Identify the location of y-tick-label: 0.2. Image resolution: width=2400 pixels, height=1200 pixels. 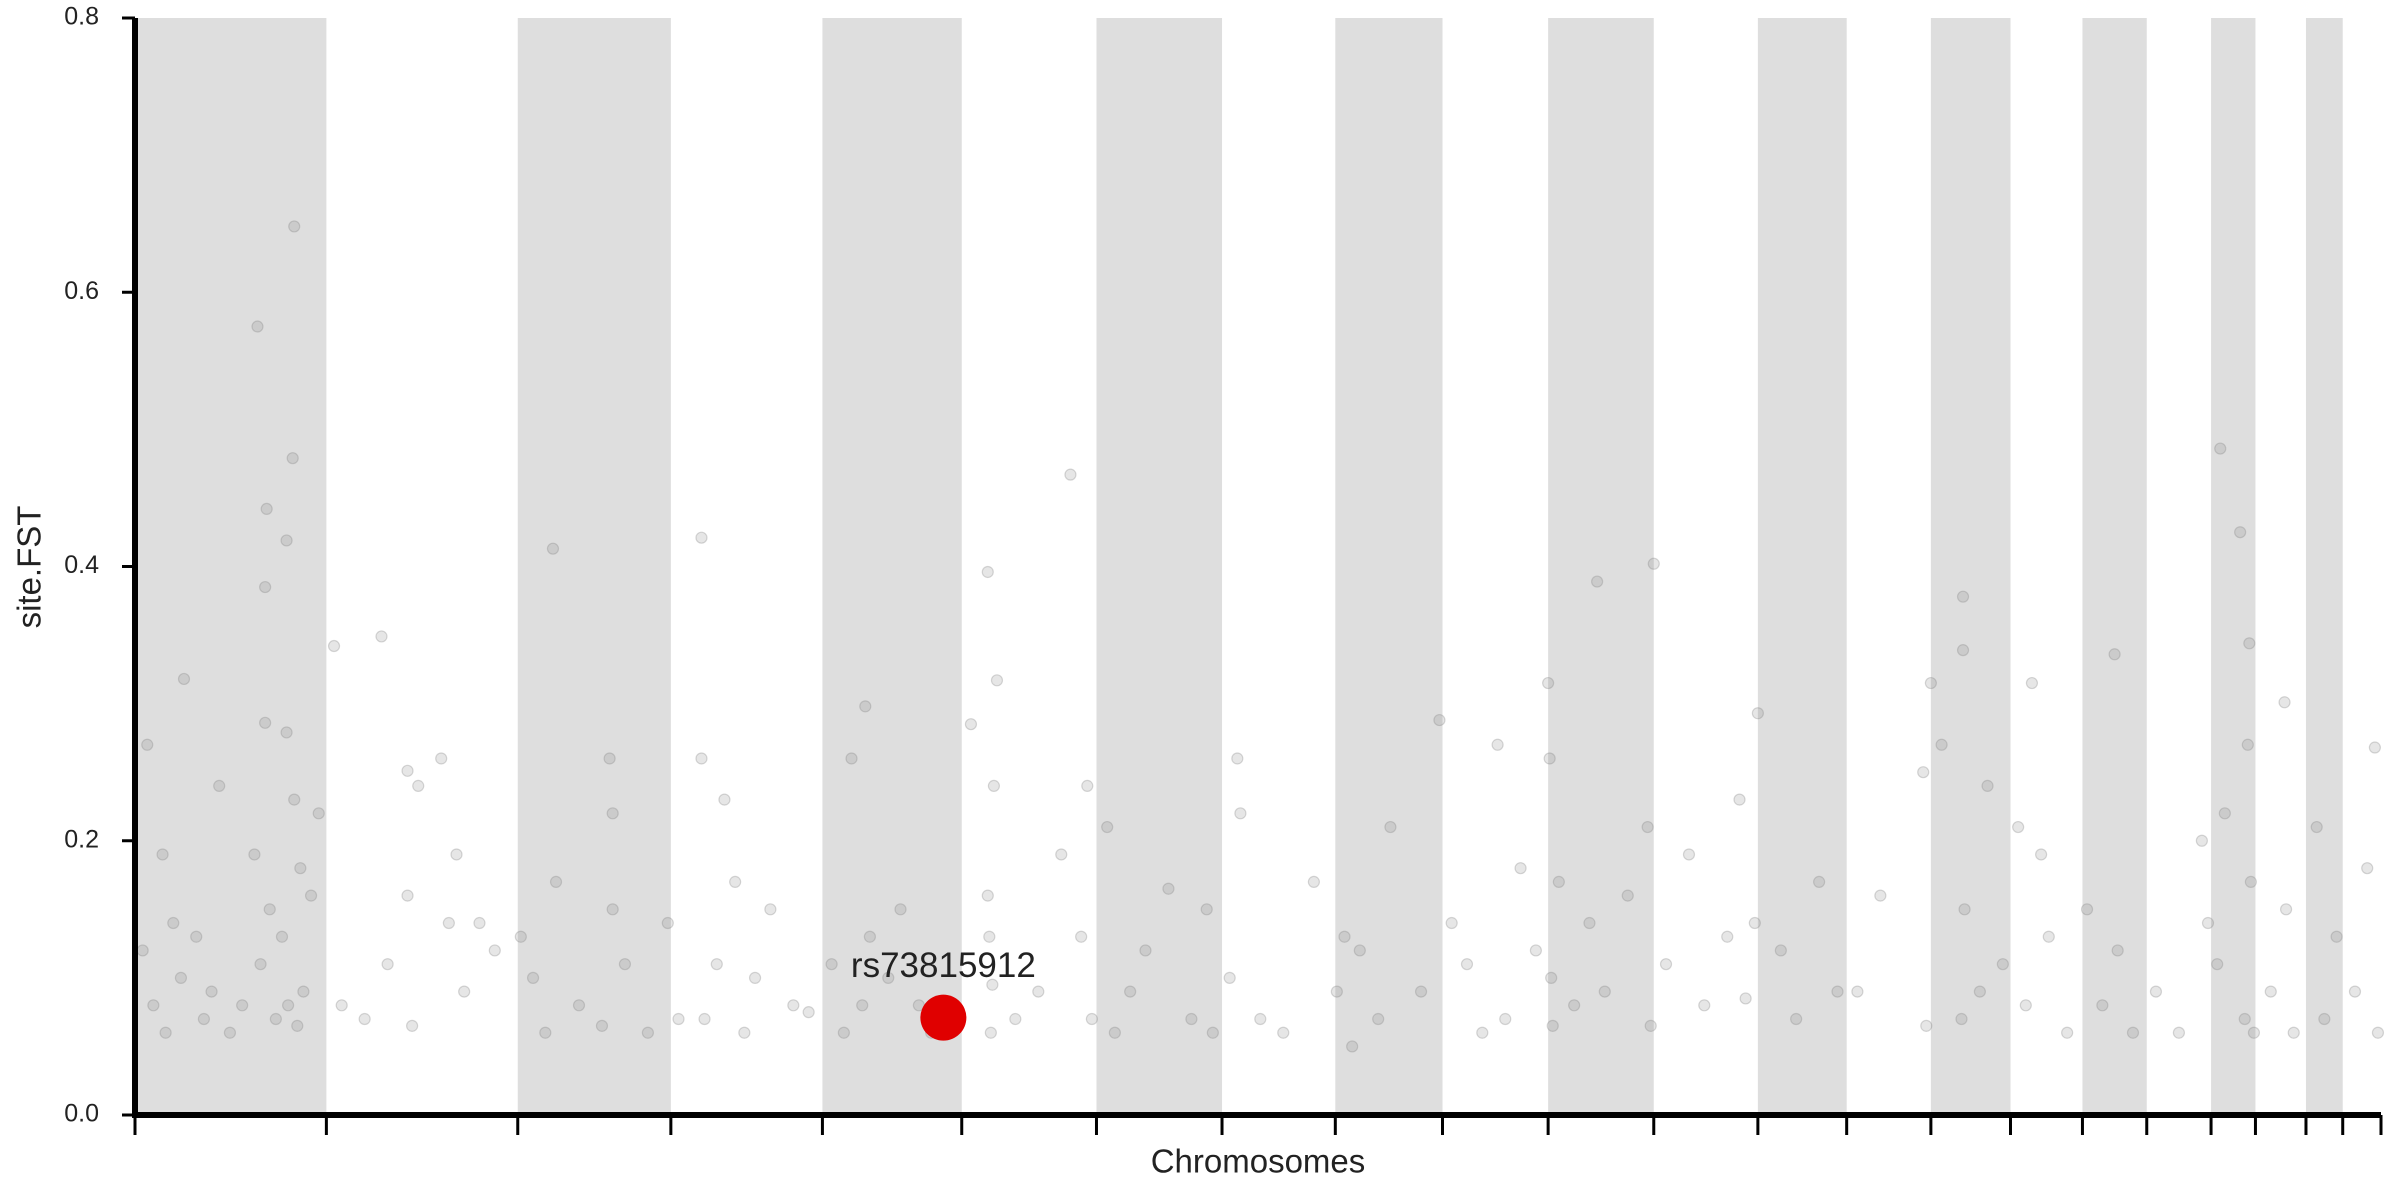
(81, 839).